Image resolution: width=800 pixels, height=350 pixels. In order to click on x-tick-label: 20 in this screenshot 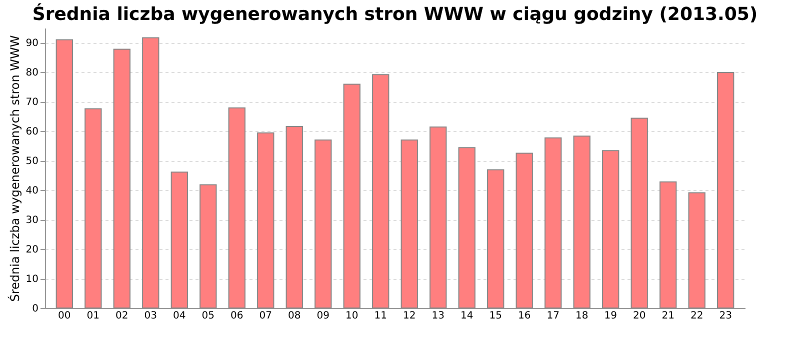, I will do `click(639, 316)`.